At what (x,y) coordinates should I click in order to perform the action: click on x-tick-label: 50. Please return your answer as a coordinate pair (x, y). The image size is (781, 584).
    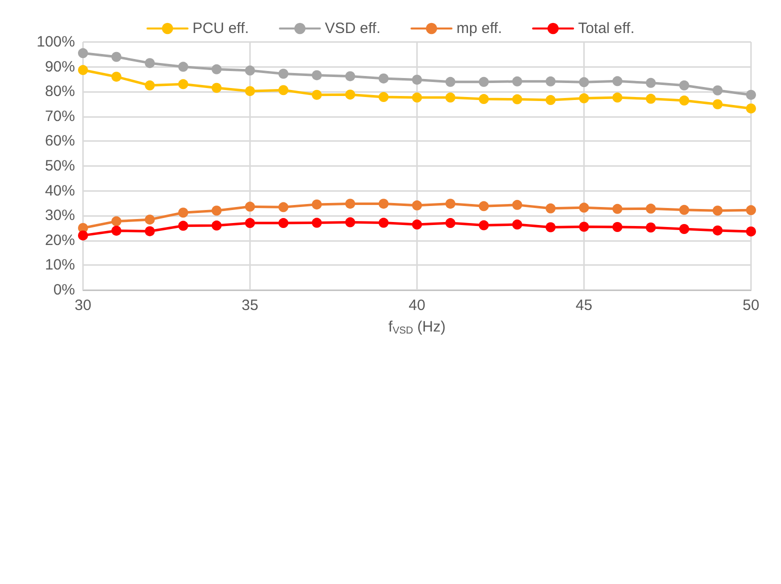
    Looking at the image, I should click on (751, 305).